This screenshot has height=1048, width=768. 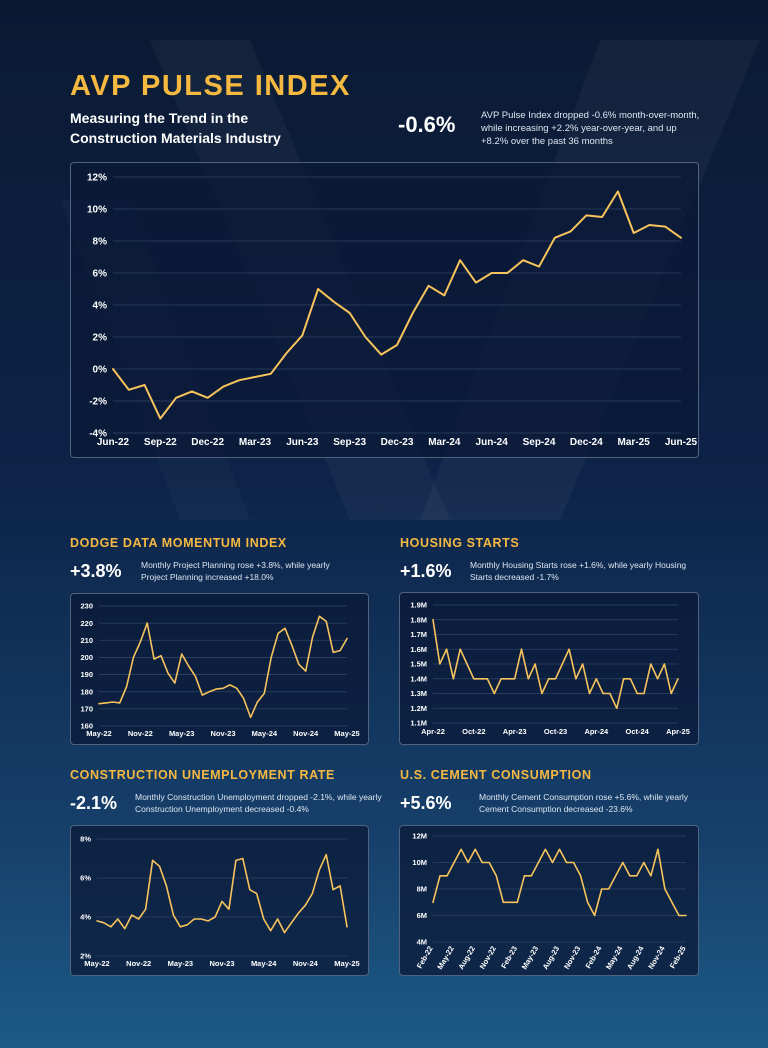 I want to click on y-tick-label: 190, so click(x=86, y=674).